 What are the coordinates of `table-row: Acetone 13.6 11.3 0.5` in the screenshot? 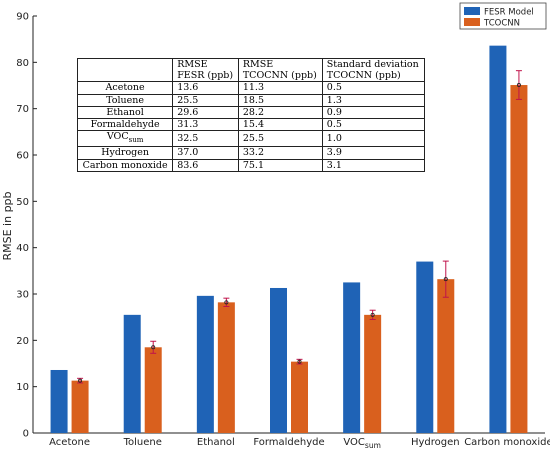 It's located at (251, 88).